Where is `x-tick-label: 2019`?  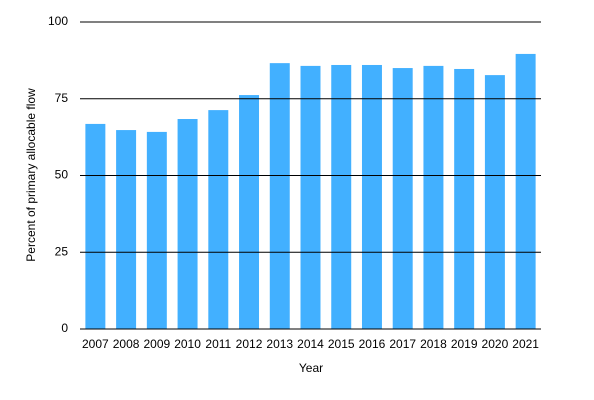 x-tick-label: 2019 is located at coordinates (464, 344).